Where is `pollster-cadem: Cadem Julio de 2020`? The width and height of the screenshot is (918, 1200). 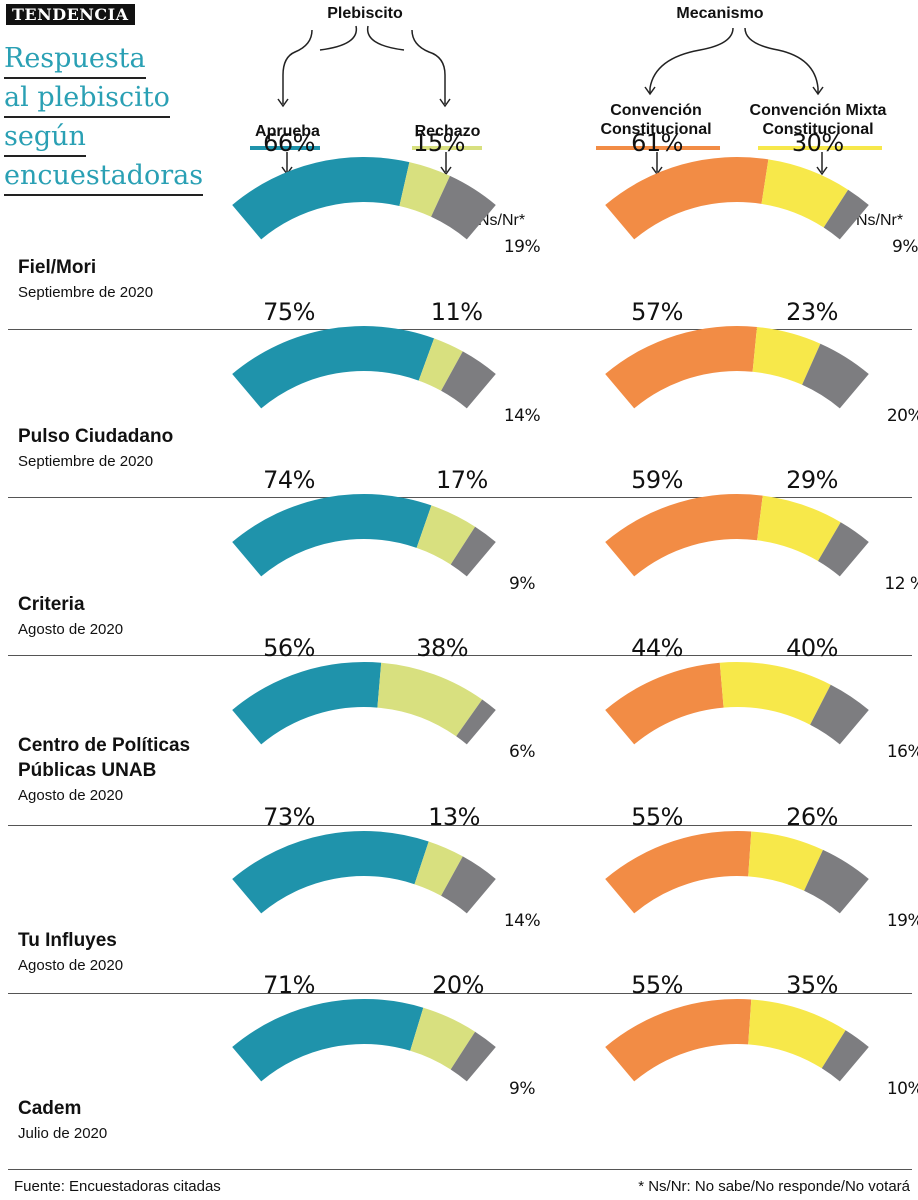
pollster-cadem: Cadem Julio de 2020 is located at coordinates (62, 1119).